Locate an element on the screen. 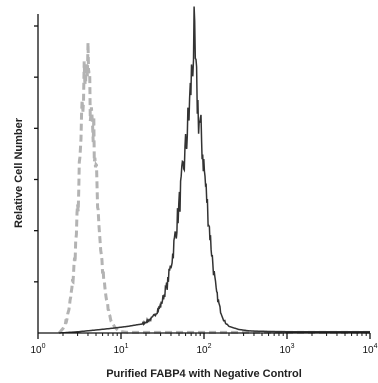  x-tick-label: 10⁰ is located at coordinates (37, 349).